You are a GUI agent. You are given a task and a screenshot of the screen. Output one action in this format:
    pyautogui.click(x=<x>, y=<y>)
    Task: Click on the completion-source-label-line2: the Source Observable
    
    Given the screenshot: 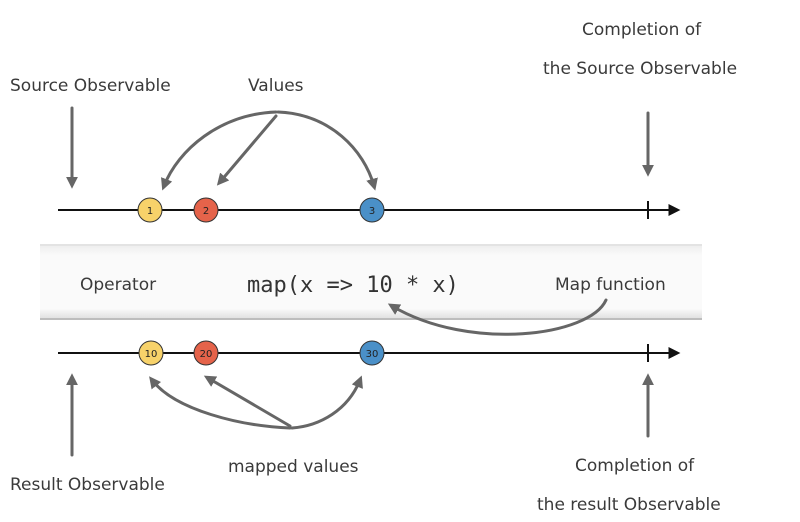 What is the action you would take?
    pyautogui.click(x=640, y=69)
    